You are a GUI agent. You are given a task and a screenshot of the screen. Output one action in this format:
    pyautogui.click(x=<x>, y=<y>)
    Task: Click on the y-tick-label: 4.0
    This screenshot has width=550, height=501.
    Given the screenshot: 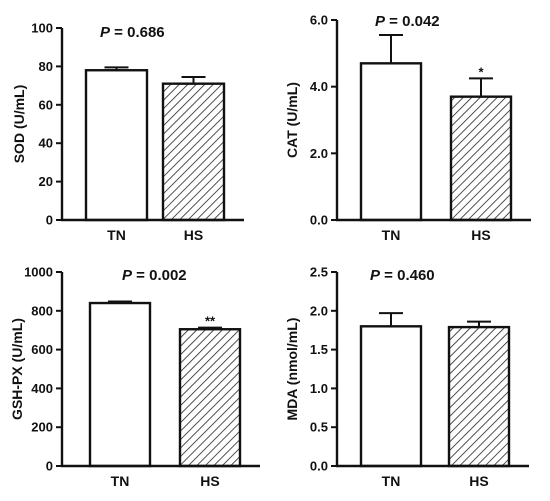 What is the action you would take?
    pyautogui.click(x=319, y=86)
    